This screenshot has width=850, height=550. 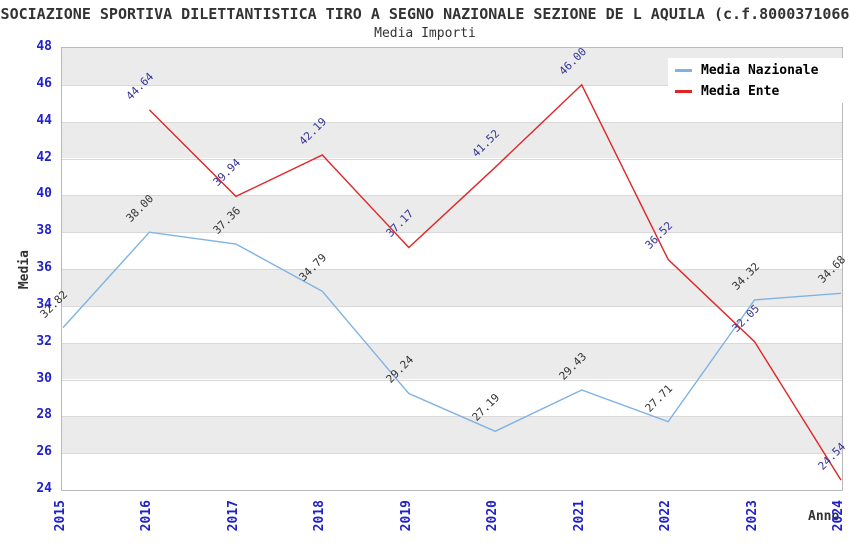 I want to click on x-tick-label: 2018, so click(x=320, y=516).